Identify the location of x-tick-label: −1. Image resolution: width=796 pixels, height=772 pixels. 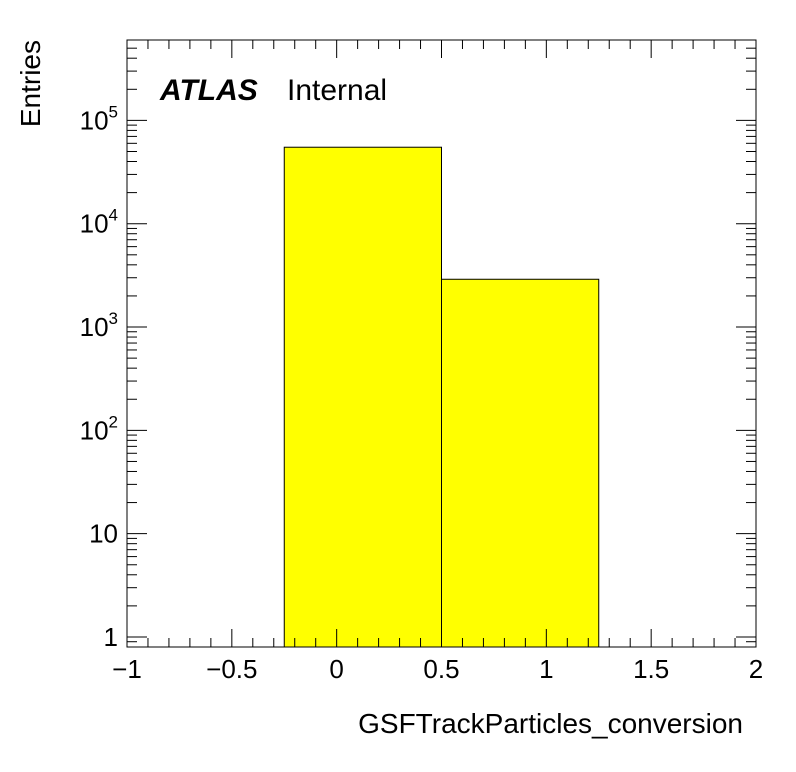
(127, 669).